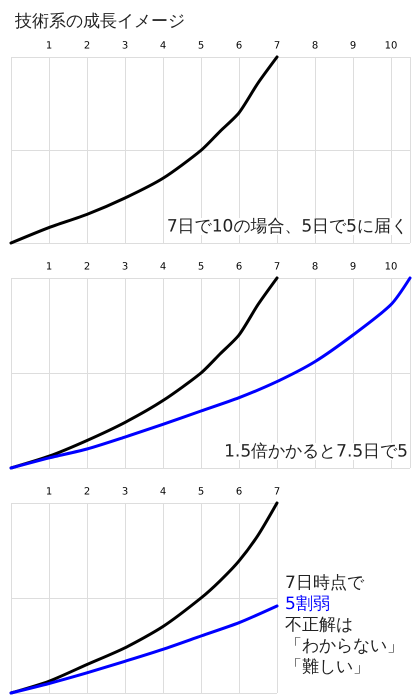  What do you see at coordinates (316, 452) in the screenshot?
I see `annotation: 1.5倍かかると7.5日で5` at bounding box center [316, 452].